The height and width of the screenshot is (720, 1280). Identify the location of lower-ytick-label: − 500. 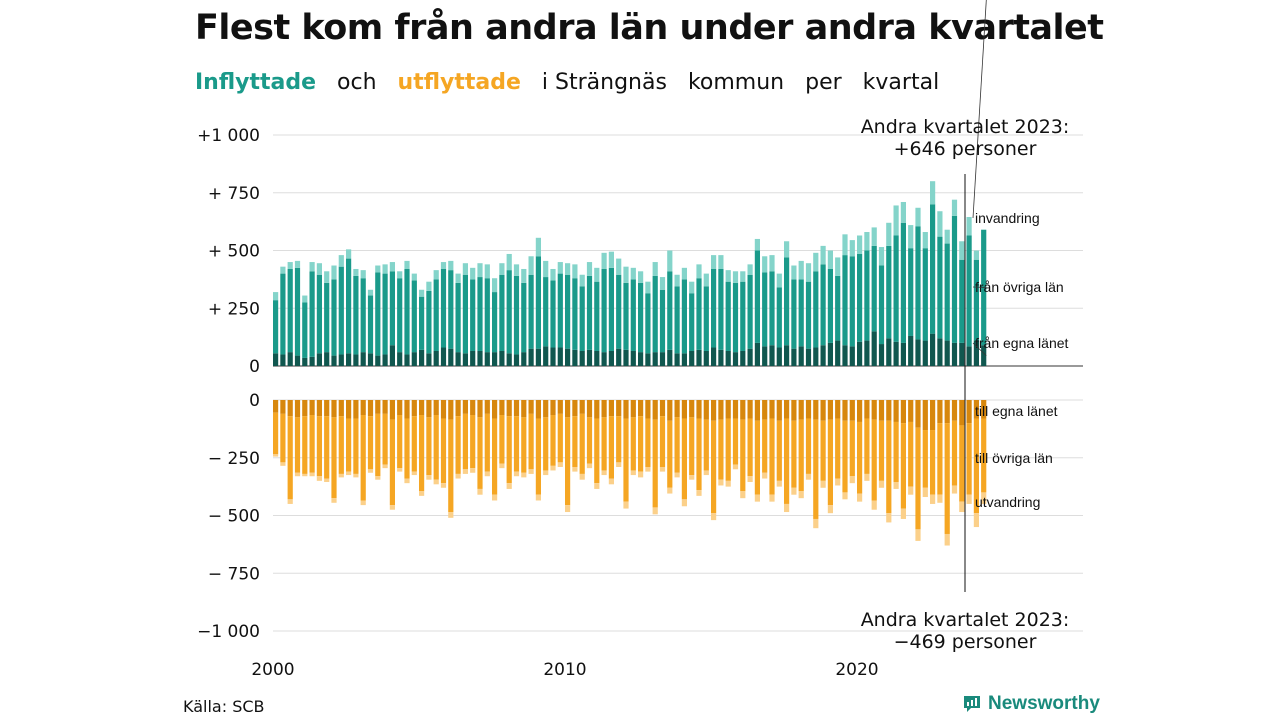
(234, 517).